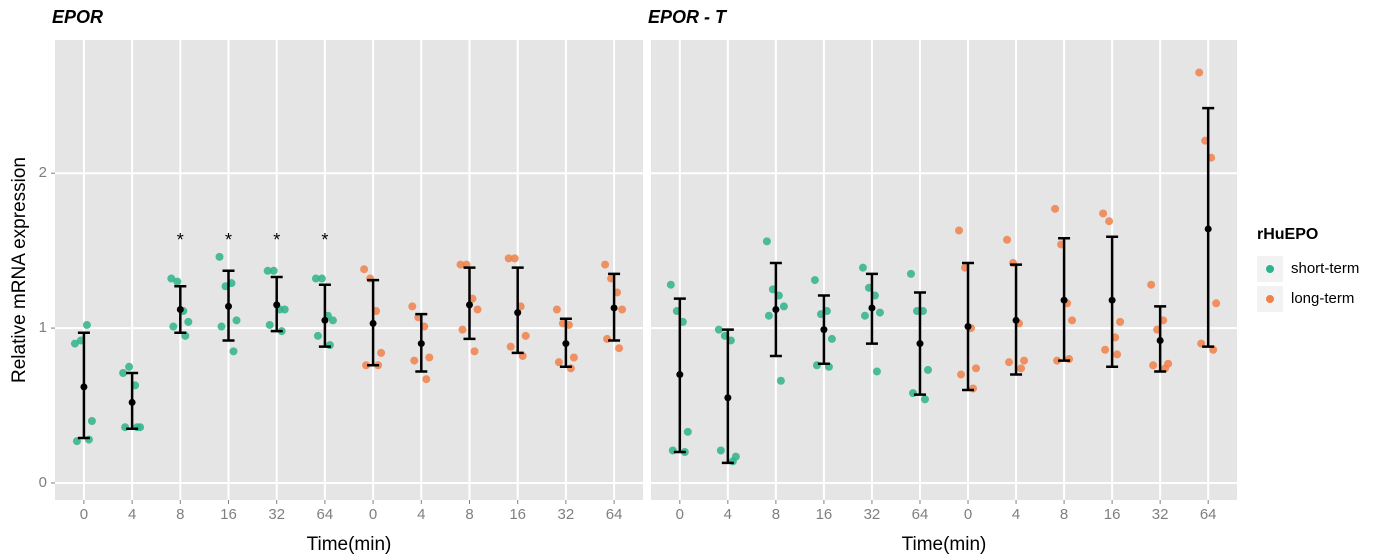 This screenshot has width=1375, height=557. What do you see at coordinates (276, 514) in the screenshot?
I see `x-tick-label: 32` at bounding box center [276, 514].